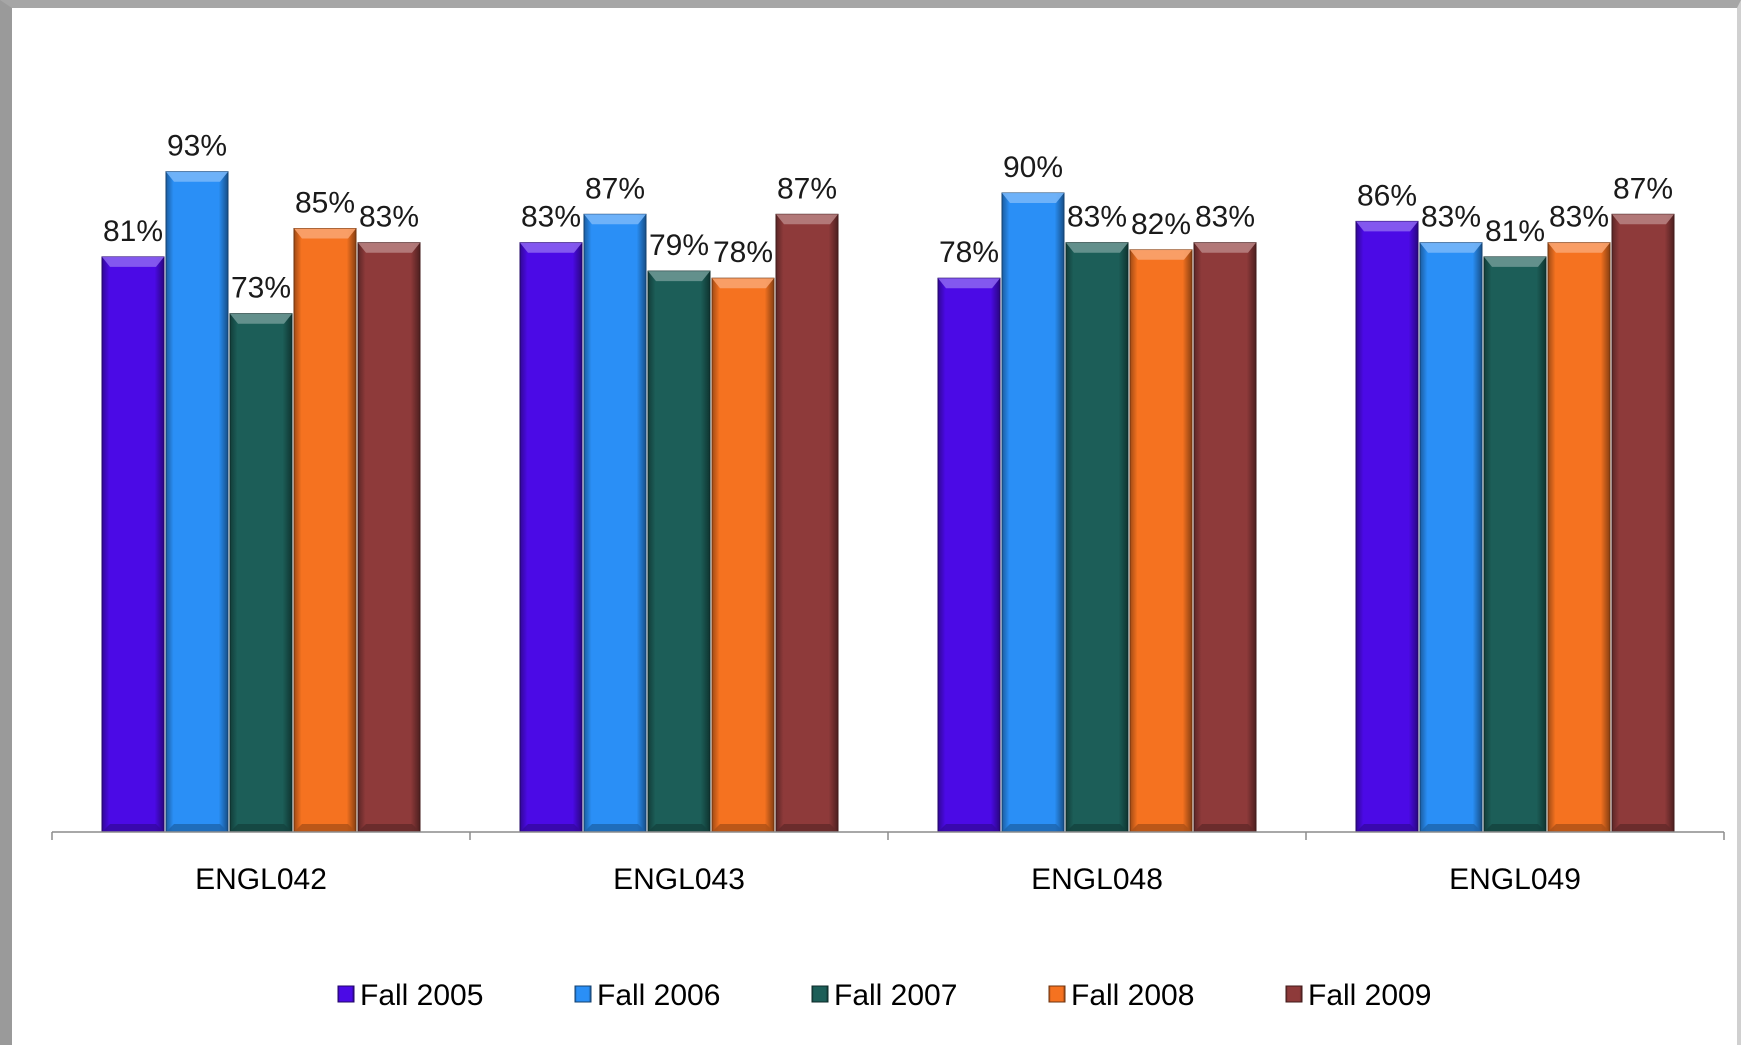 The image size is (1741, 1053). What do you see at coordinates (1643, 523) in the screenshot?
I see `bar-engl049-fall-2009` at bounding box center [1643, 523].